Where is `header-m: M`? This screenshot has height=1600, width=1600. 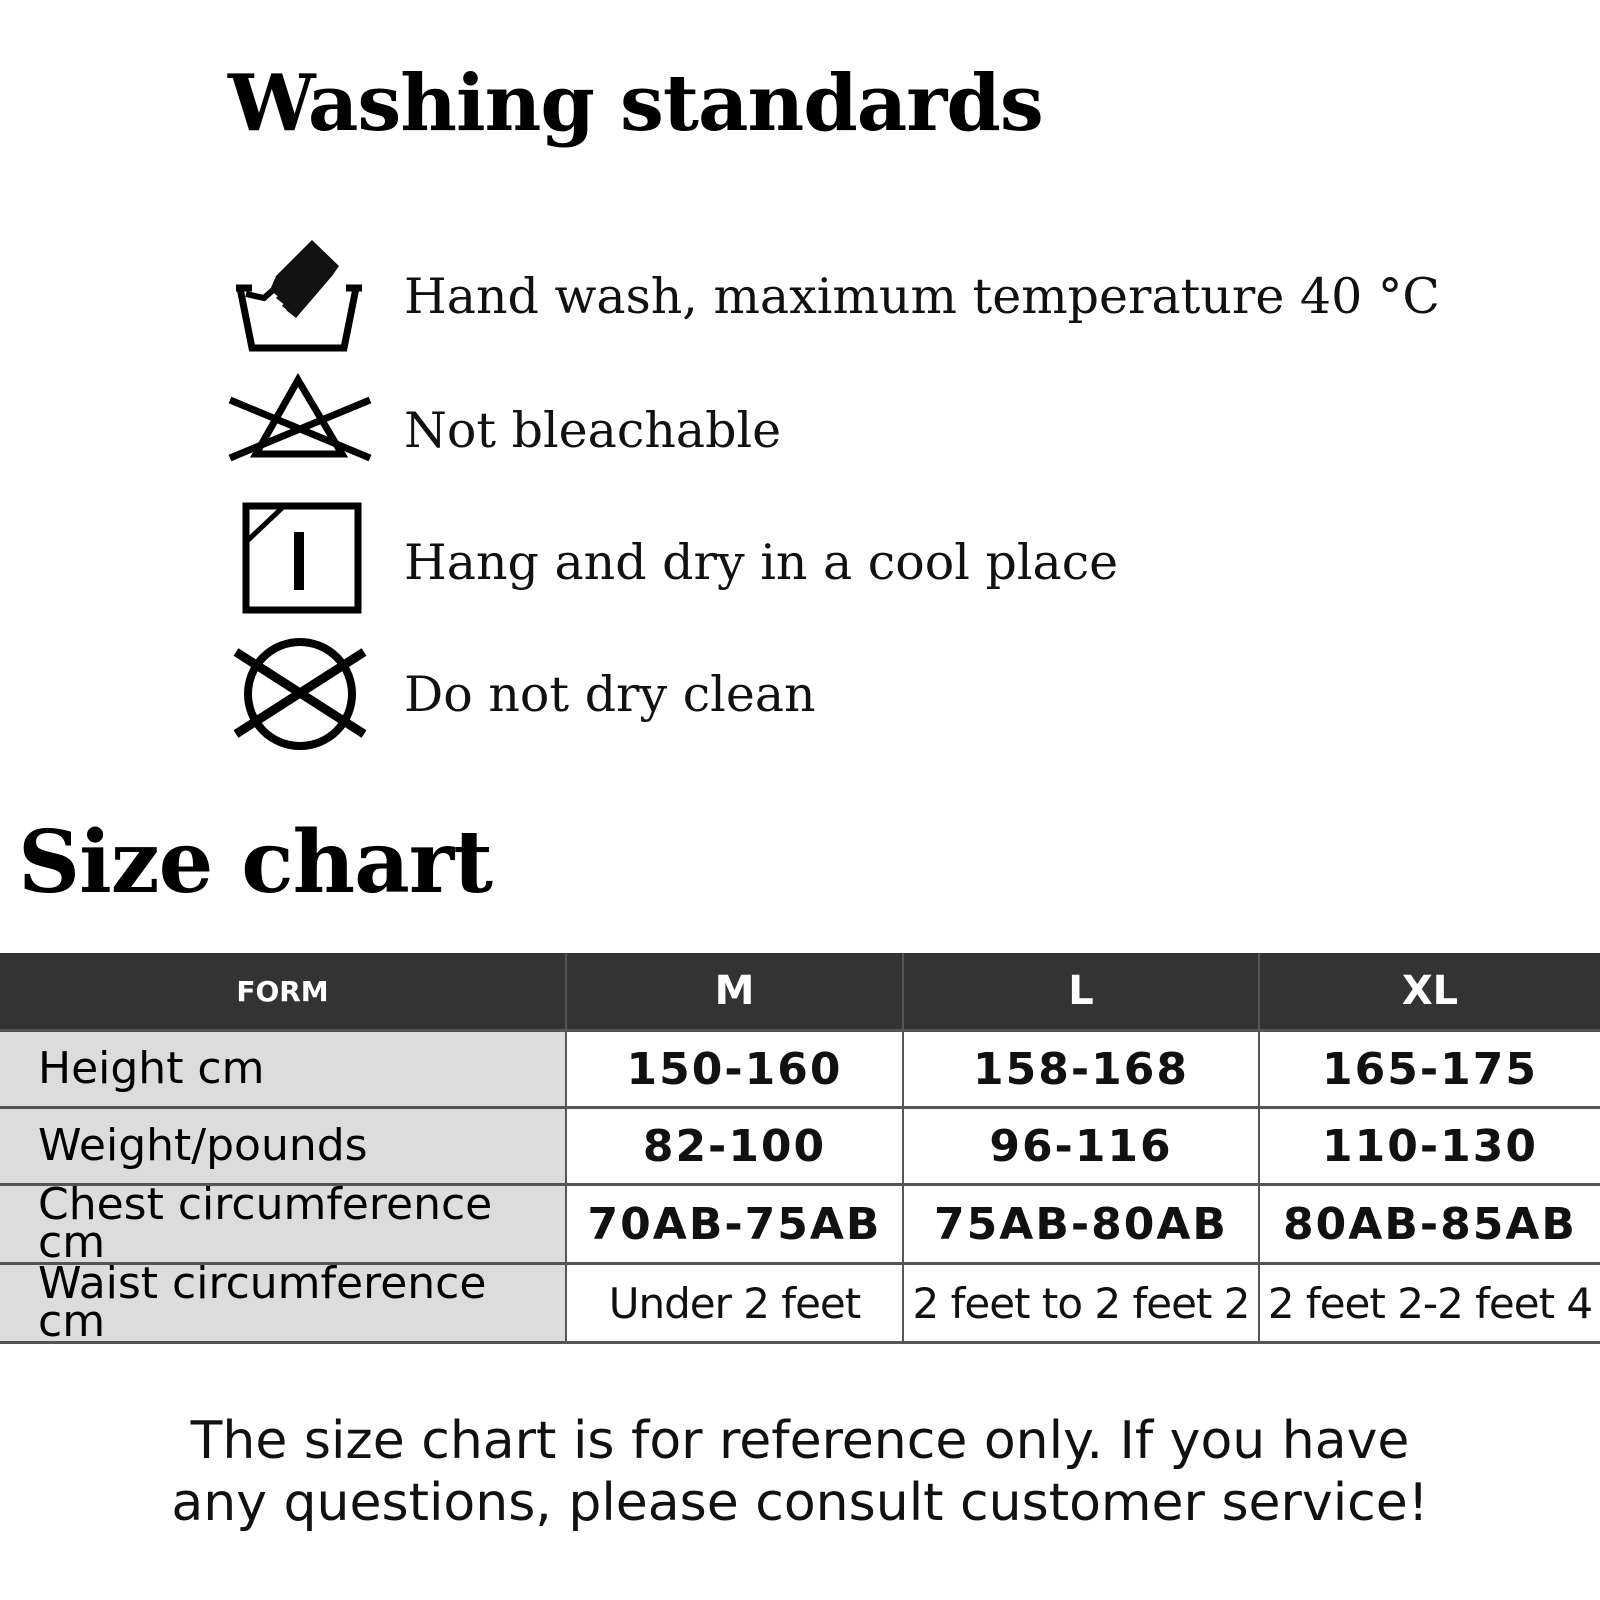
header-m: M is located at coordinates (734, 992).